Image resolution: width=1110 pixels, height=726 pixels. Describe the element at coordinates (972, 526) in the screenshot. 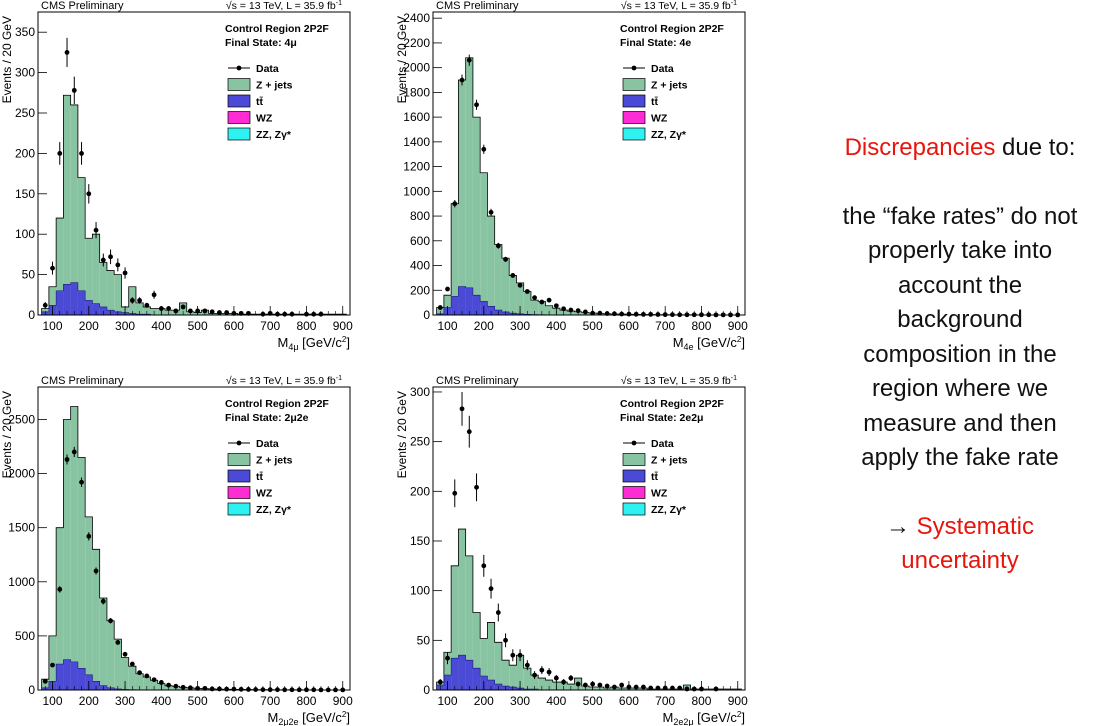

I see `systematic-text: Systematic` at that location.